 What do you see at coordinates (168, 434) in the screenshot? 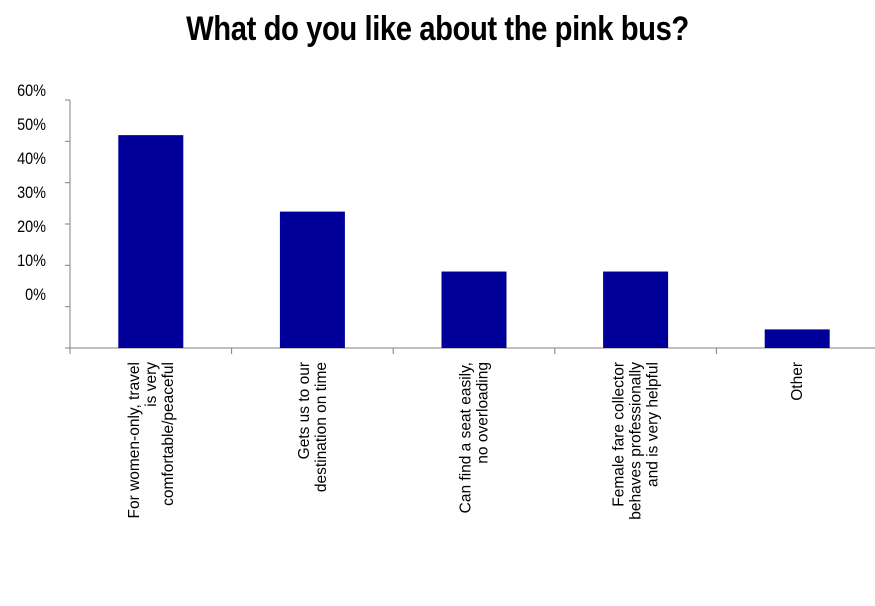
I see `x-tick-label-line: comfortable/peaceful` at bounding box center [168, 434].